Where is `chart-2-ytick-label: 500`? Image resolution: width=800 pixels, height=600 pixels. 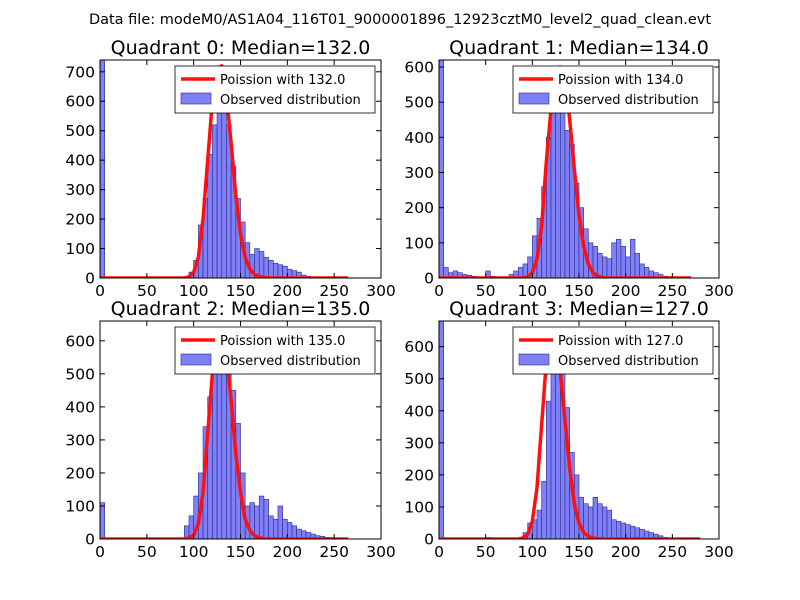 chart-2-ytick-label: 500 is located at coordinates (80, 374).